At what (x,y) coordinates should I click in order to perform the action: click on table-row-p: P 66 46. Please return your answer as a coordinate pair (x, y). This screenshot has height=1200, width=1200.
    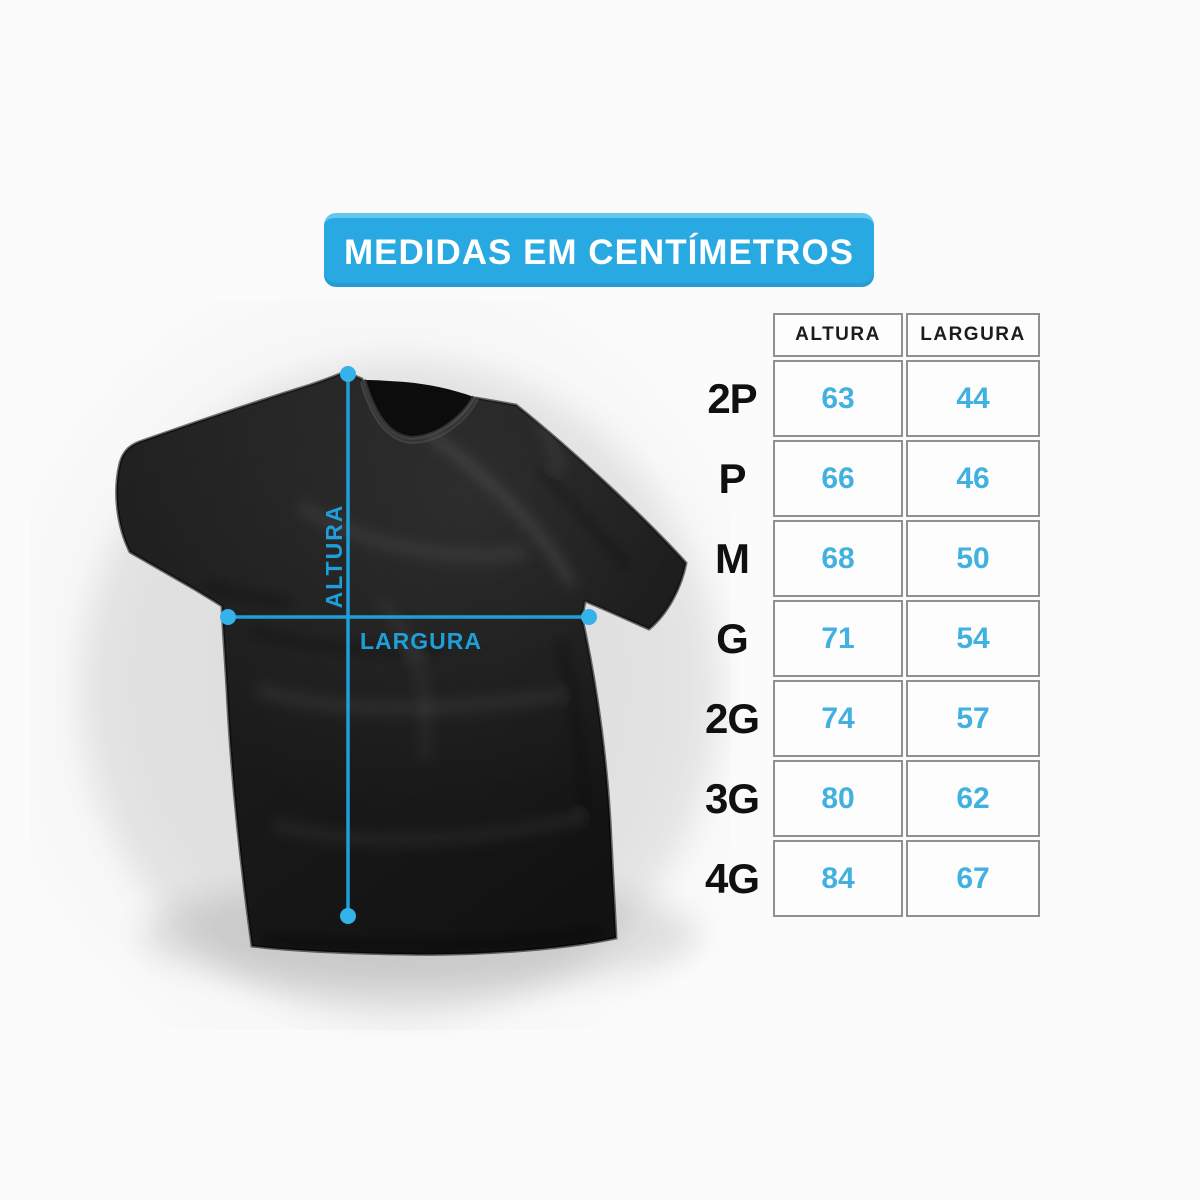
    Looking at the image, I should click on (867, 478).